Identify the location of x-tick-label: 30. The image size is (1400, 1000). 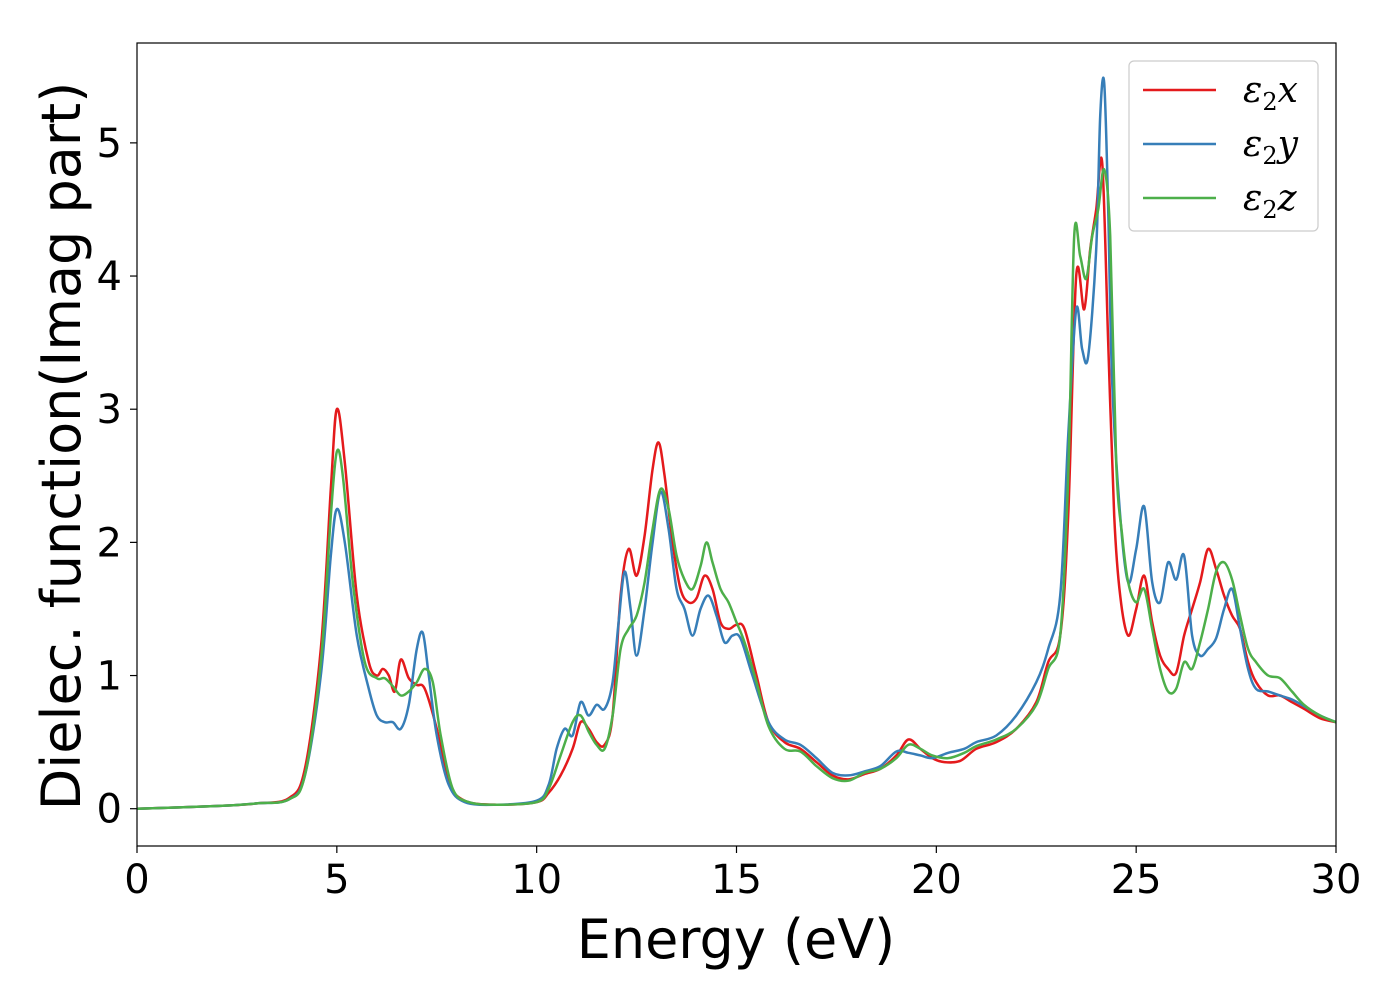
(1336, 880).